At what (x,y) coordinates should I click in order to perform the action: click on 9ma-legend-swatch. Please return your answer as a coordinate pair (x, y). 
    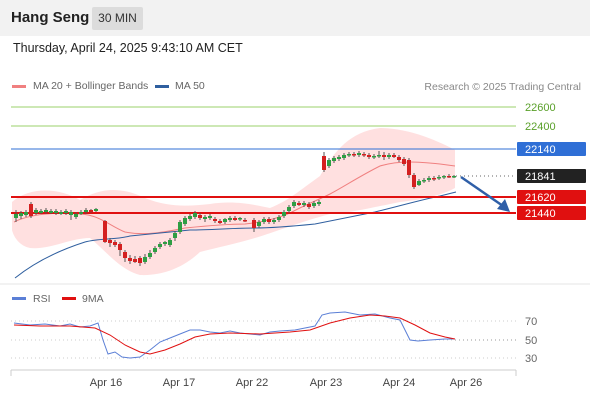
    Looking at the image, I should click on (69, 298).